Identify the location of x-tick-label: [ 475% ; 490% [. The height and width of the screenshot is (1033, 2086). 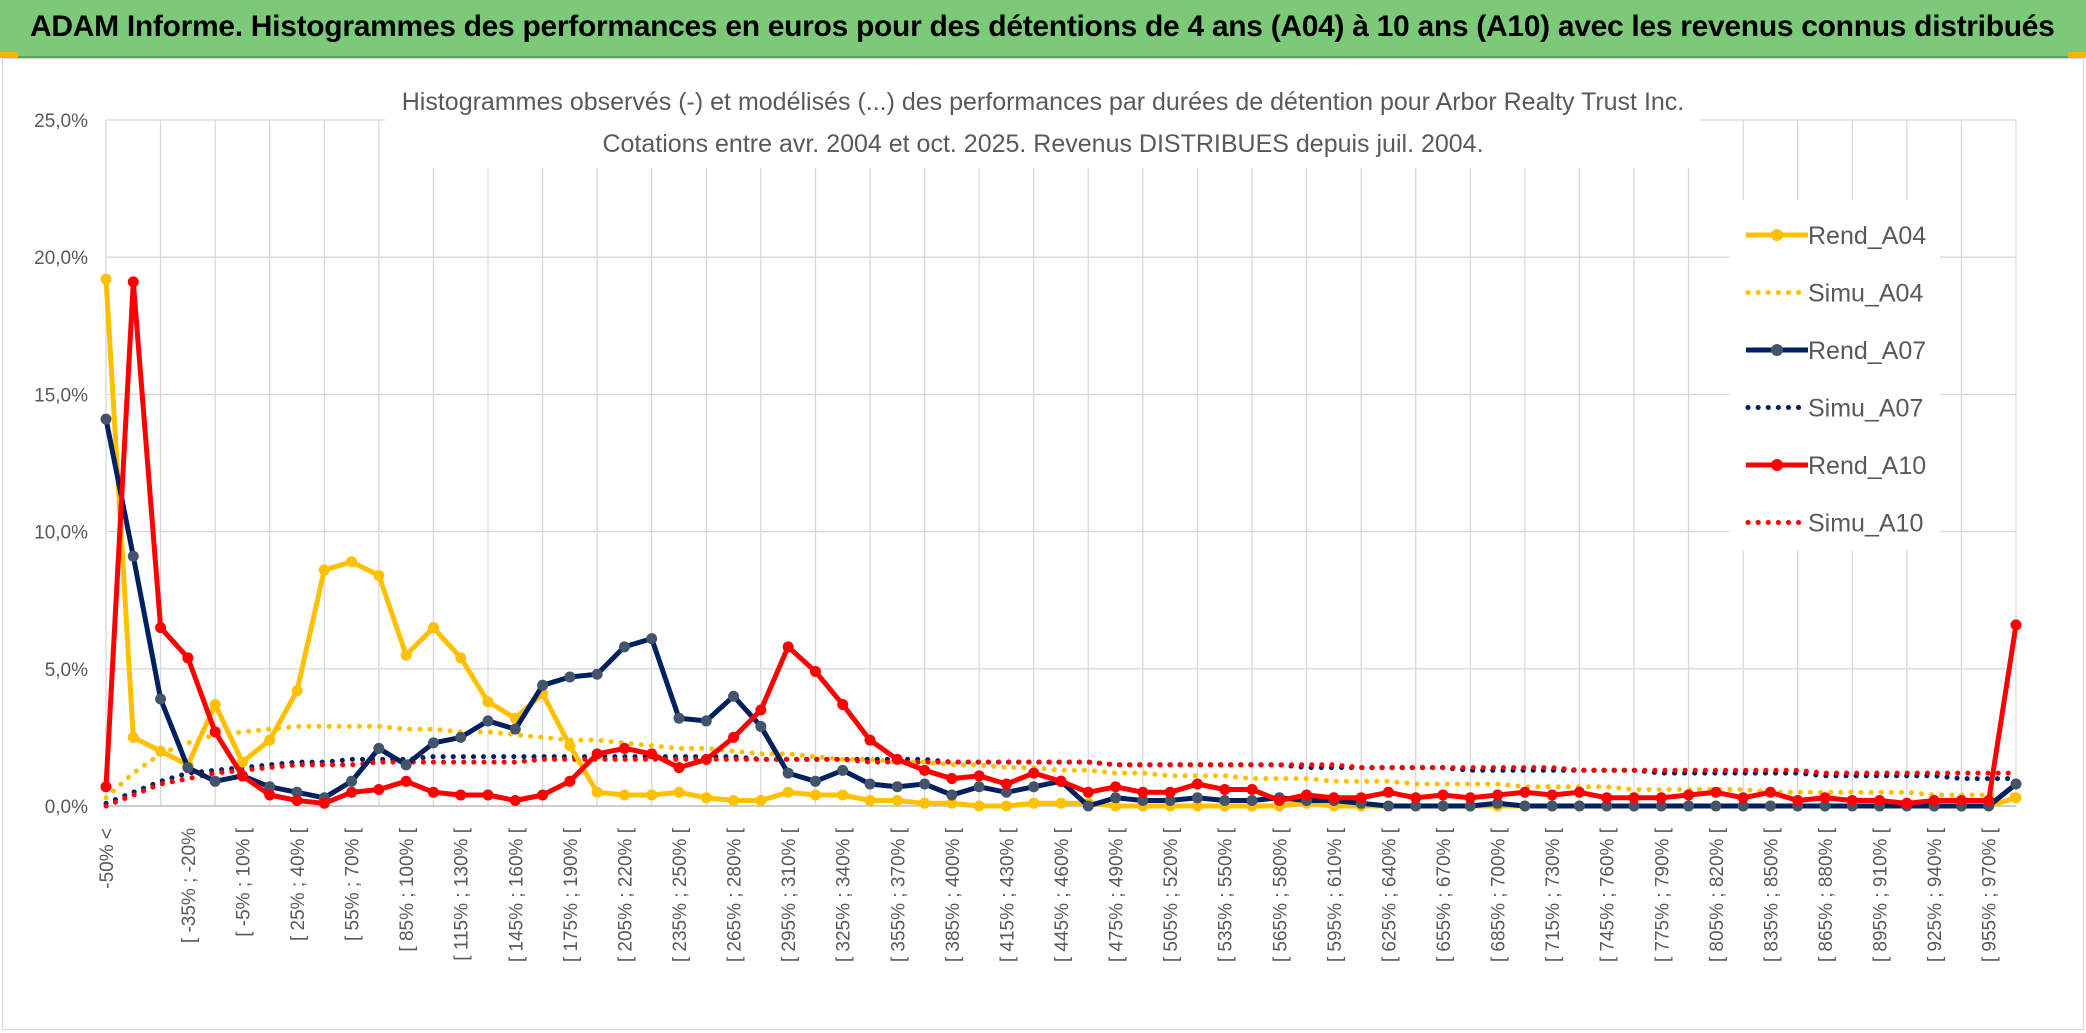
(1117, 894).